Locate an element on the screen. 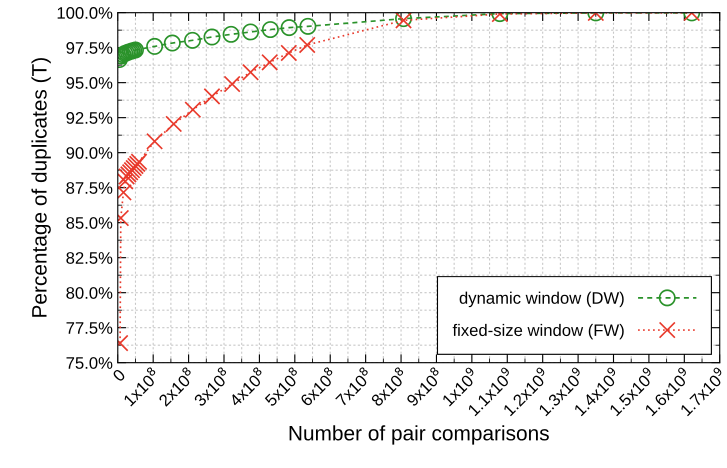  x-tick-label: 9x10$^{8}$ is located at coordinates (423, 386).